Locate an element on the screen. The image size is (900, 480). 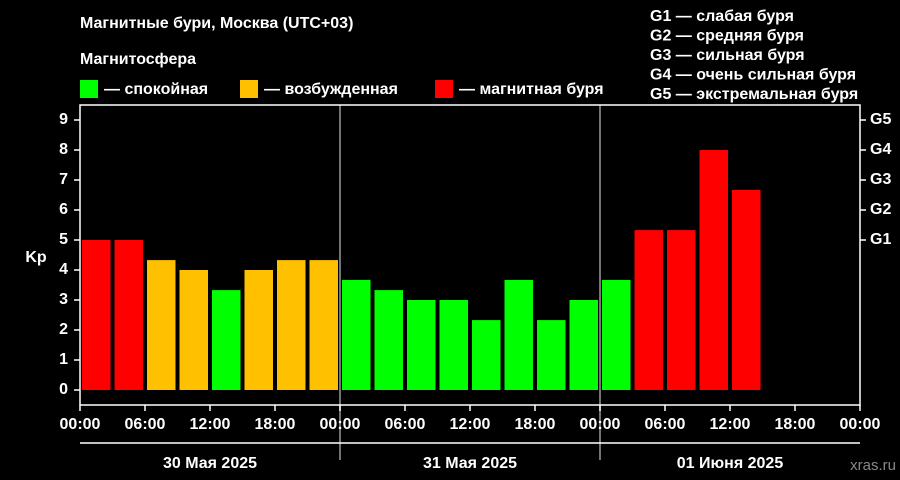
scale-legend: G5 — экстремальная буря is located at coordinates (754, 94).